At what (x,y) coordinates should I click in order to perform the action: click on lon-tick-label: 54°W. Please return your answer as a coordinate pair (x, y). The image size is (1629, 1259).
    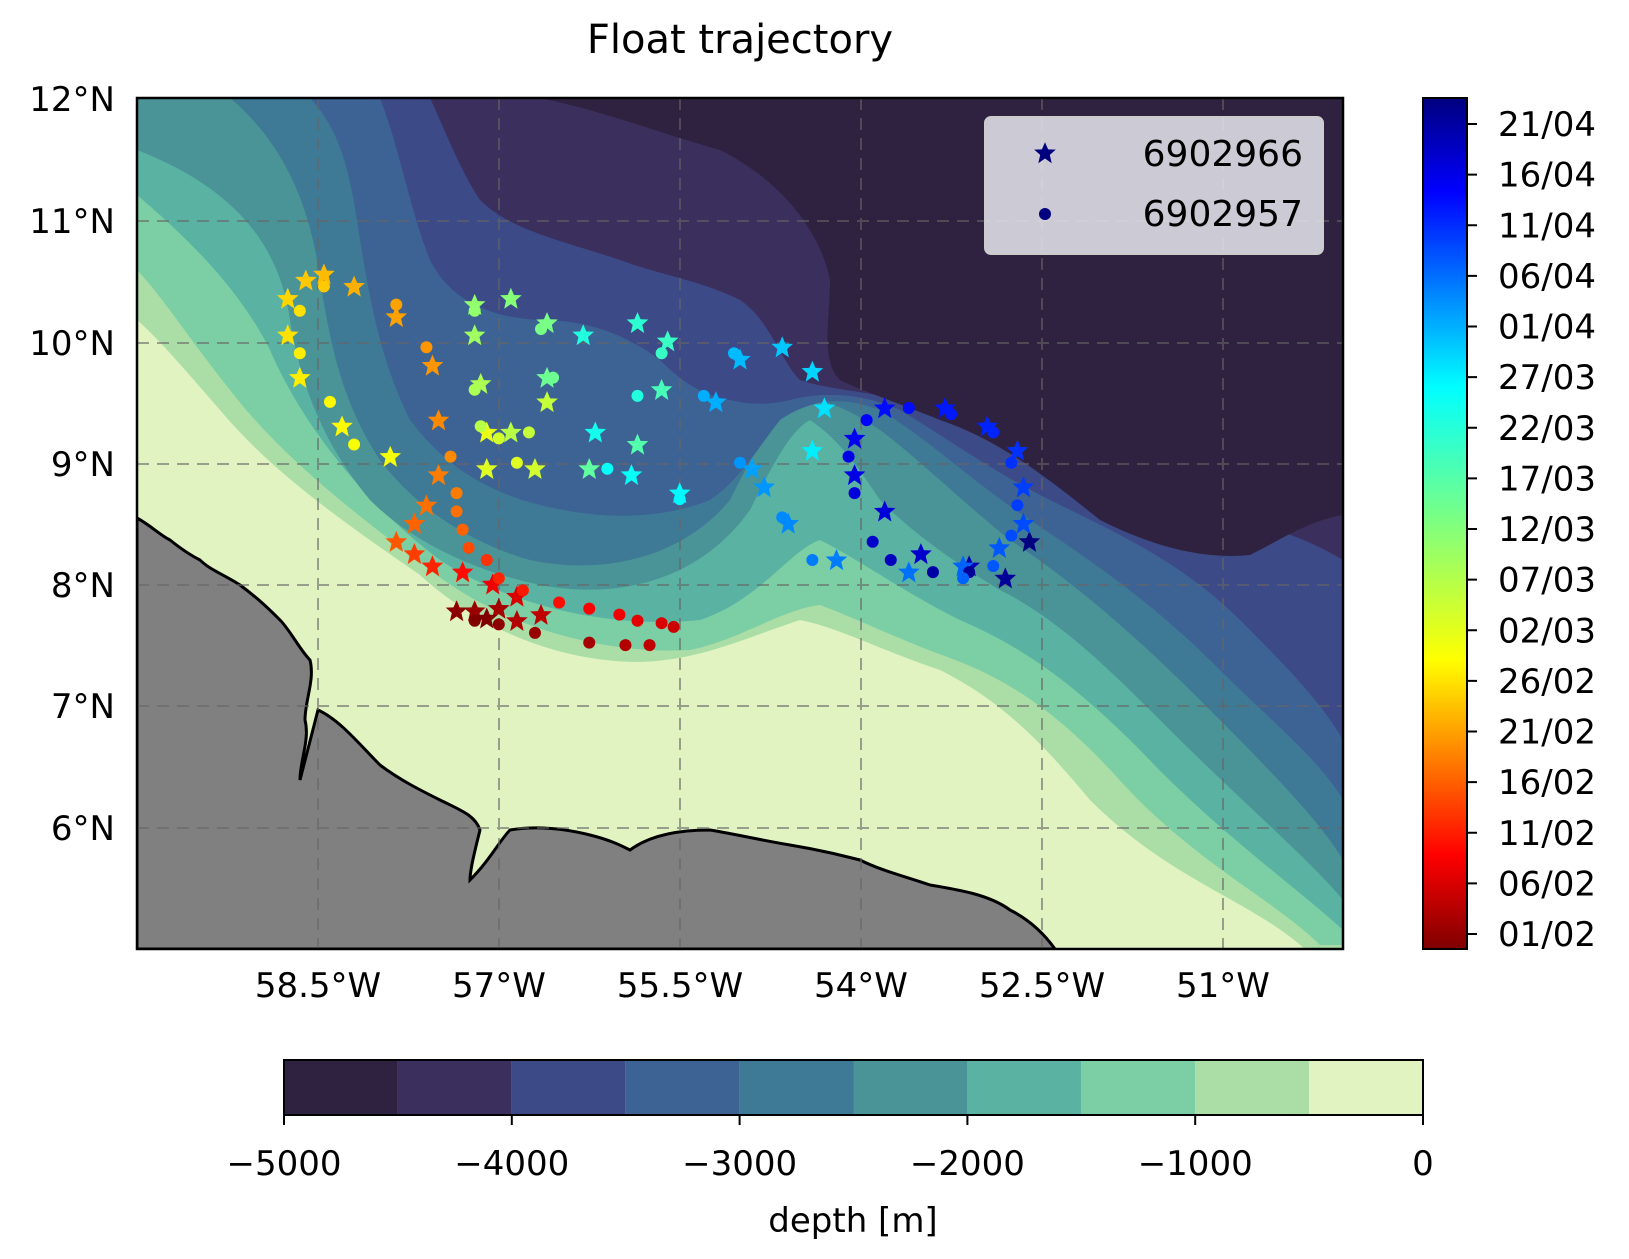
    Looking at the image, I should click on (861, 986).